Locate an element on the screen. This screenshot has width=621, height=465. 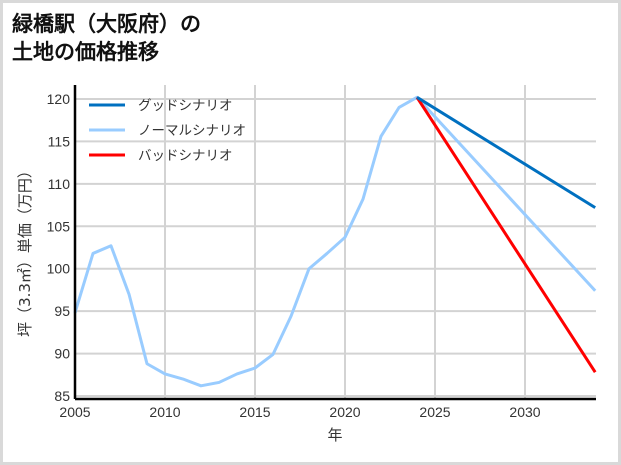
series-line is located at coordinates (506, 152).